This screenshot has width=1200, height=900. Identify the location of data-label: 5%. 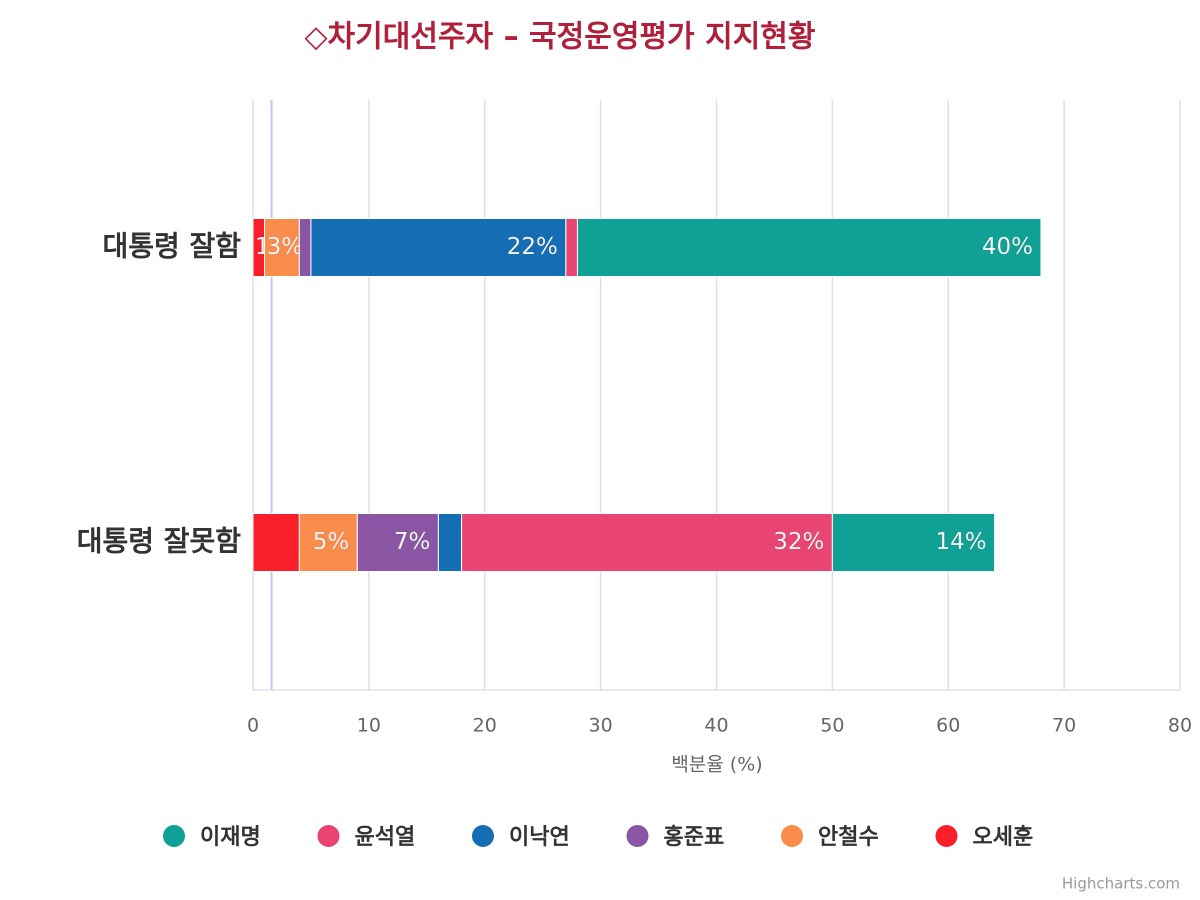
(331, 542).